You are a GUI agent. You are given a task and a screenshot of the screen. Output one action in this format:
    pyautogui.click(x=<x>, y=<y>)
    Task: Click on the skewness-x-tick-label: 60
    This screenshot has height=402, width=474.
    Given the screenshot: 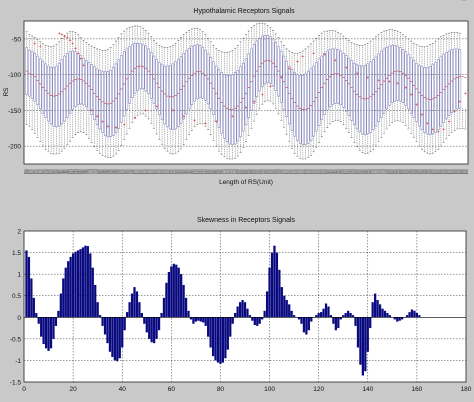 What is the action you would take?
    pyautogui.click(x=172, y=389)
    